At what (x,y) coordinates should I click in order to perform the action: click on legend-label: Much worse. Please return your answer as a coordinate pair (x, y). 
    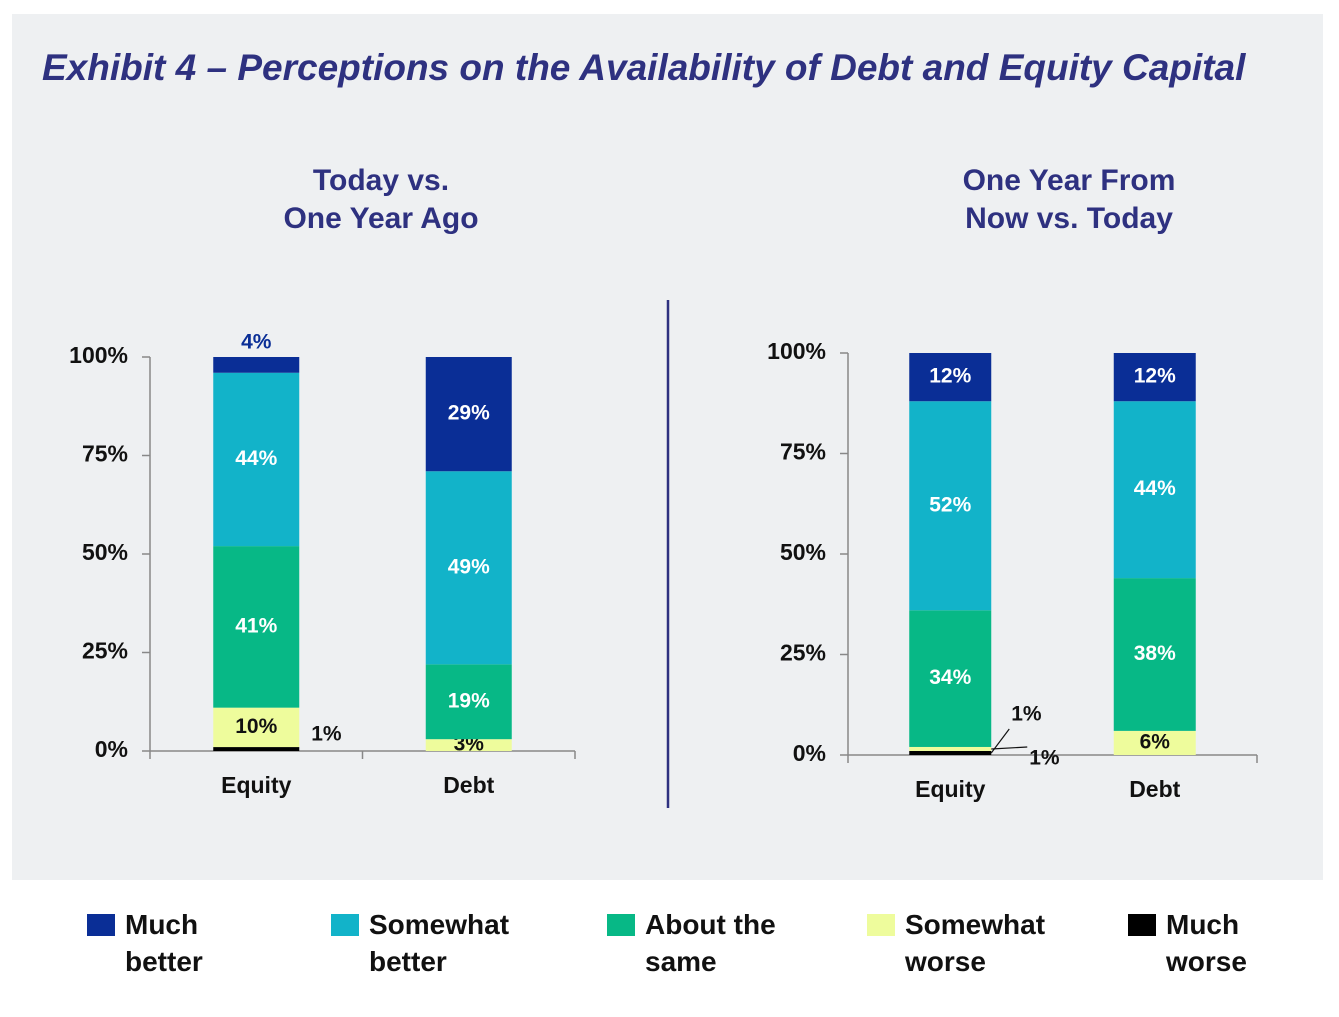
    Looking at the image, I should click on (1206, 943).